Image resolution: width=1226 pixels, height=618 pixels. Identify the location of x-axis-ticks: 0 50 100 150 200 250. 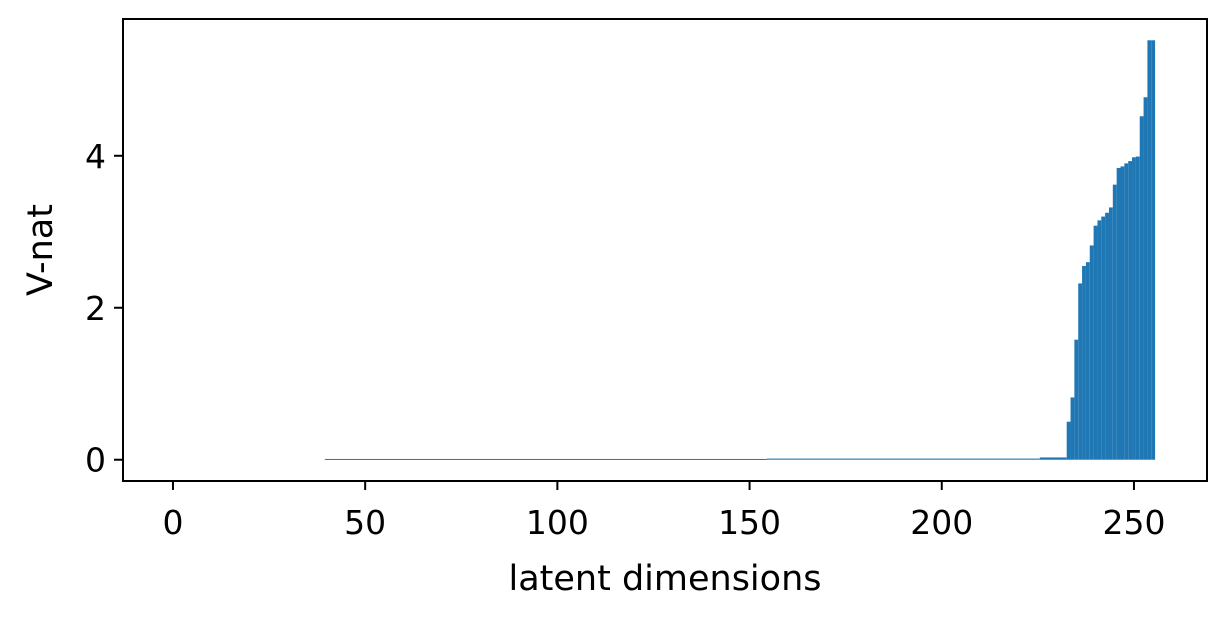
(663, 511).